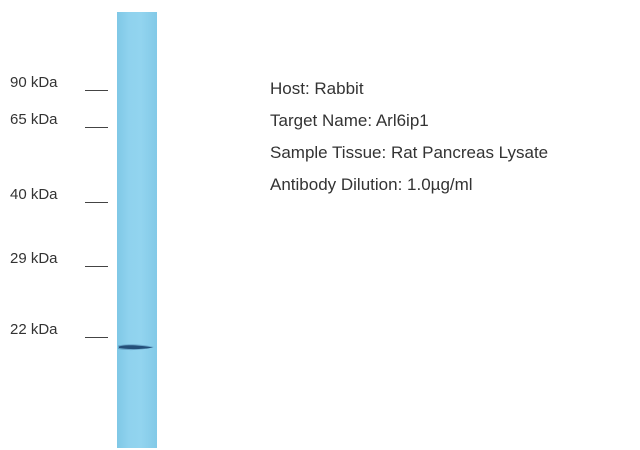  I want to click on protein-band-glow, so click(136, 347).